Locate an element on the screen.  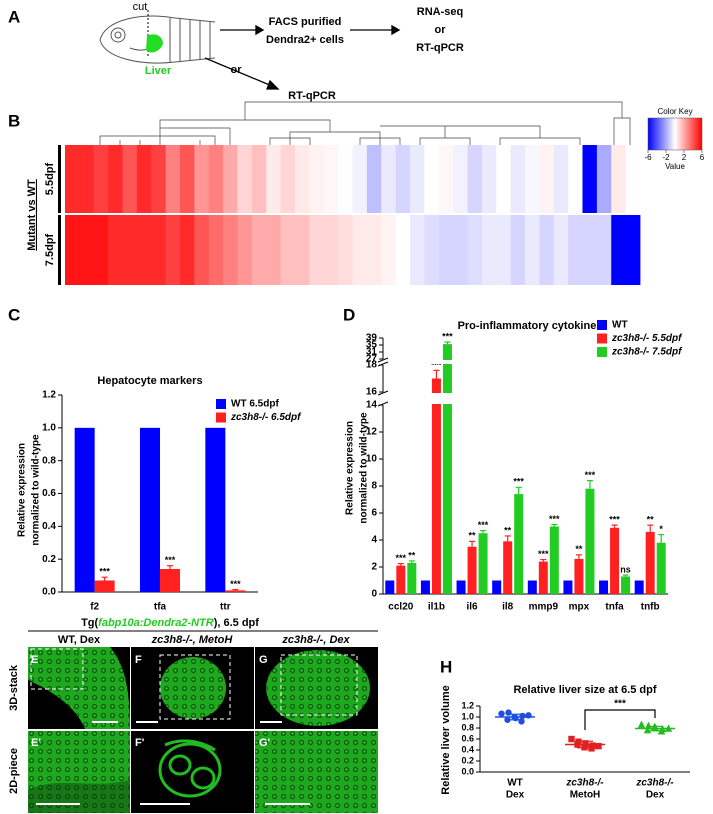
step-text: or is located at coordinates (441, 30).